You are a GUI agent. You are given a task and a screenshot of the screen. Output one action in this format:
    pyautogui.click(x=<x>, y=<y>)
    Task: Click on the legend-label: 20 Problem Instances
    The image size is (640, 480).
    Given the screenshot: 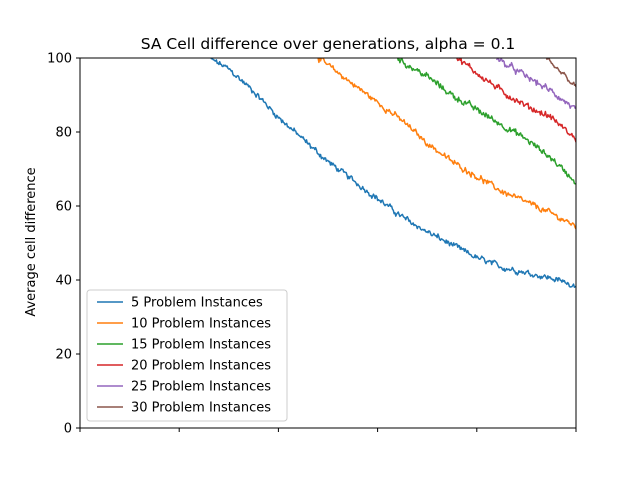 What is the action you would take?
    pyautogui.click(x=201, y=366)
    